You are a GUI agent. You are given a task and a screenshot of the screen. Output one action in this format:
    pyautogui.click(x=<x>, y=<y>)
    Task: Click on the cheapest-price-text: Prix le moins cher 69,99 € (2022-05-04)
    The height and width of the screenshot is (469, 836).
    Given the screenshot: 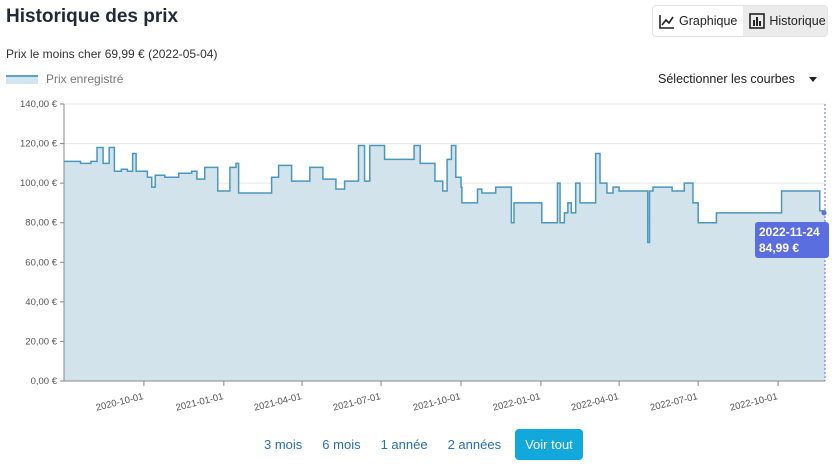 What is the action you would take?
    pyautogui.click(x=112, y=54)
    